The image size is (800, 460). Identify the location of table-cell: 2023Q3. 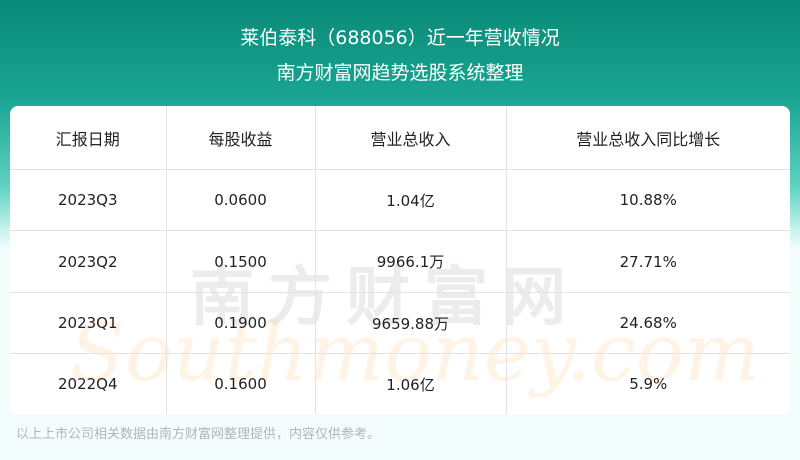
(88, 200).